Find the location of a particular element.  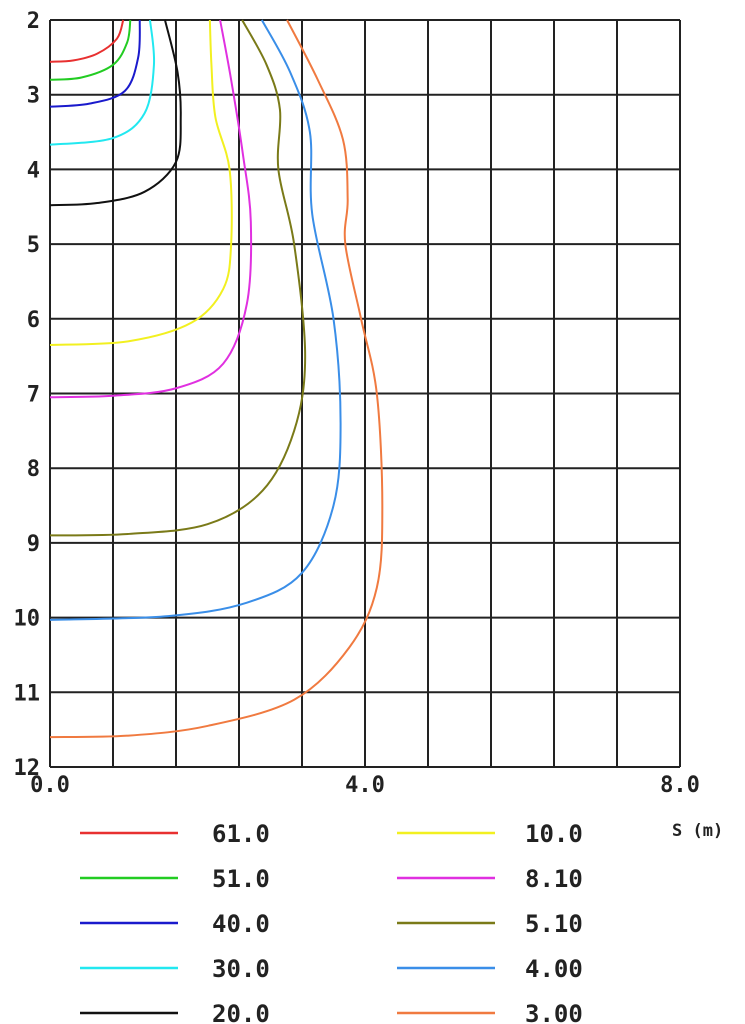

contour-line-40.0 is located at coordinates (95, 63).